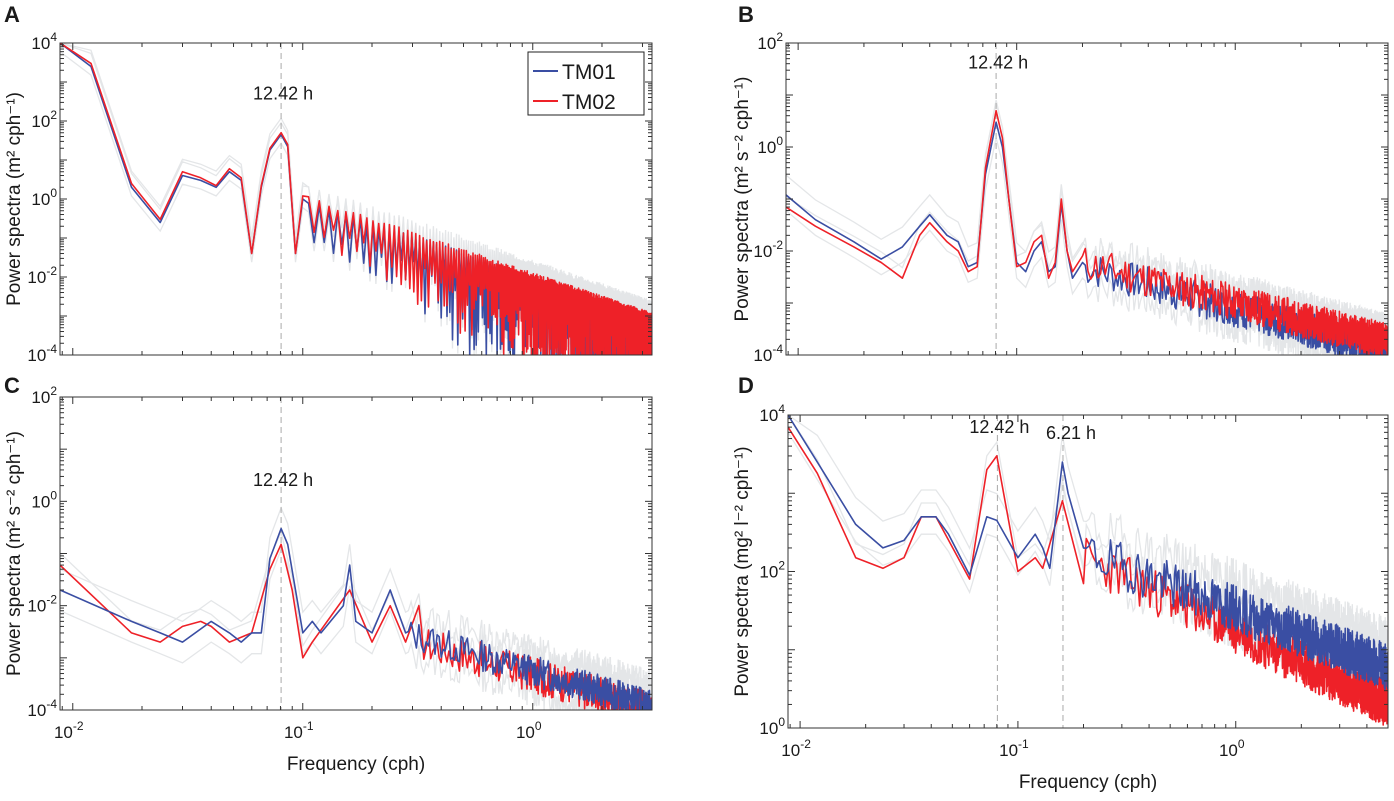 The width and height of the screenshot is (1394, 801). I want to click on legend: TM01 TM02, so click(586, 83).